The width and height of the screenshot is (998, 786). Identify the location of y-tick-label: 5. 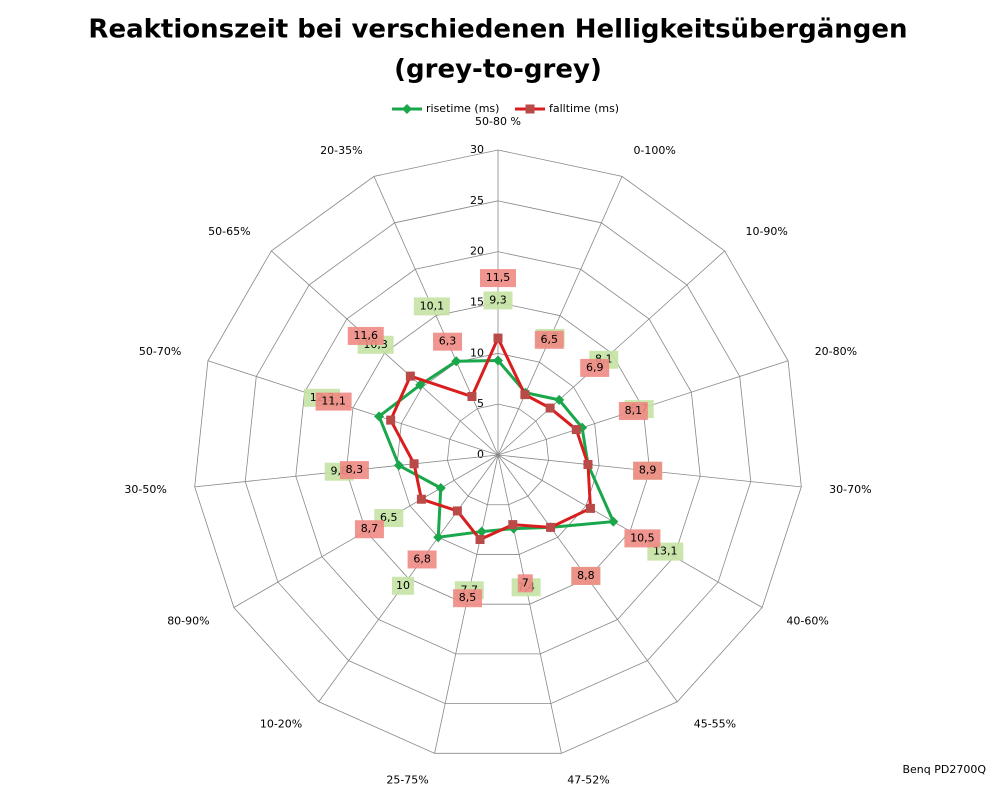
(480, 403).